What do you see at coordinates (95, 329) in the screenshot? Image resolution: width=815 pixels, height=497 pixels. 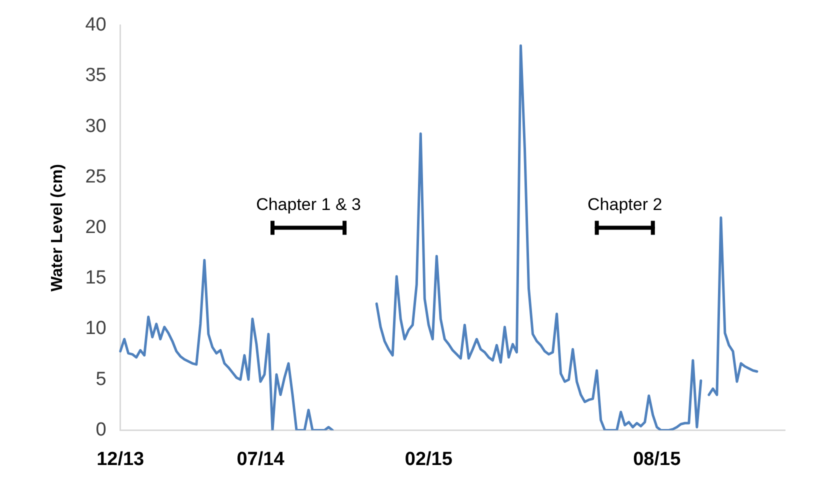 I see `y-tick-label: 10` at bounding box center [95, 329].